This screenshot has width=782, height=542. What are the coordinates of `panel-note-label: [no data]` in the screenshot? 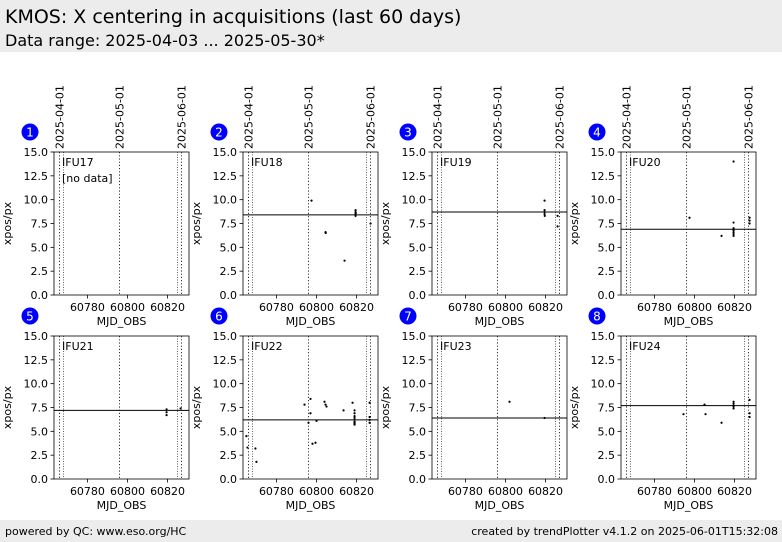 It's located at (87, 178).